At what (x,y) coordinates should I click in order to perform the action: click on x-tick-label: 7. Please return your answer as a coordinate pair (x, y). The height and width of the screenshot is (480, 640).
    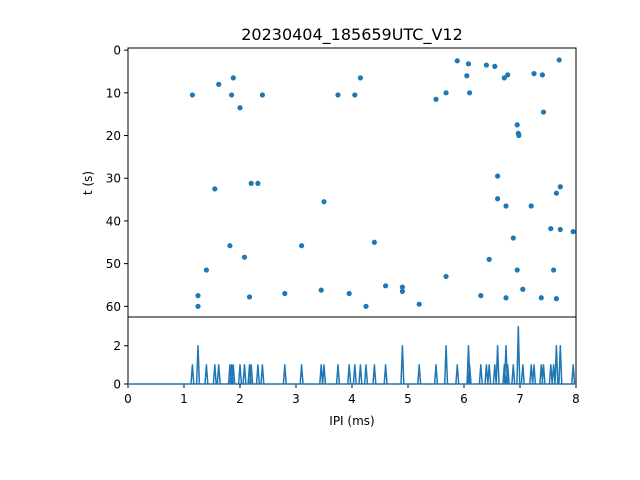
    Looking at the image, I should click on (520, 399).